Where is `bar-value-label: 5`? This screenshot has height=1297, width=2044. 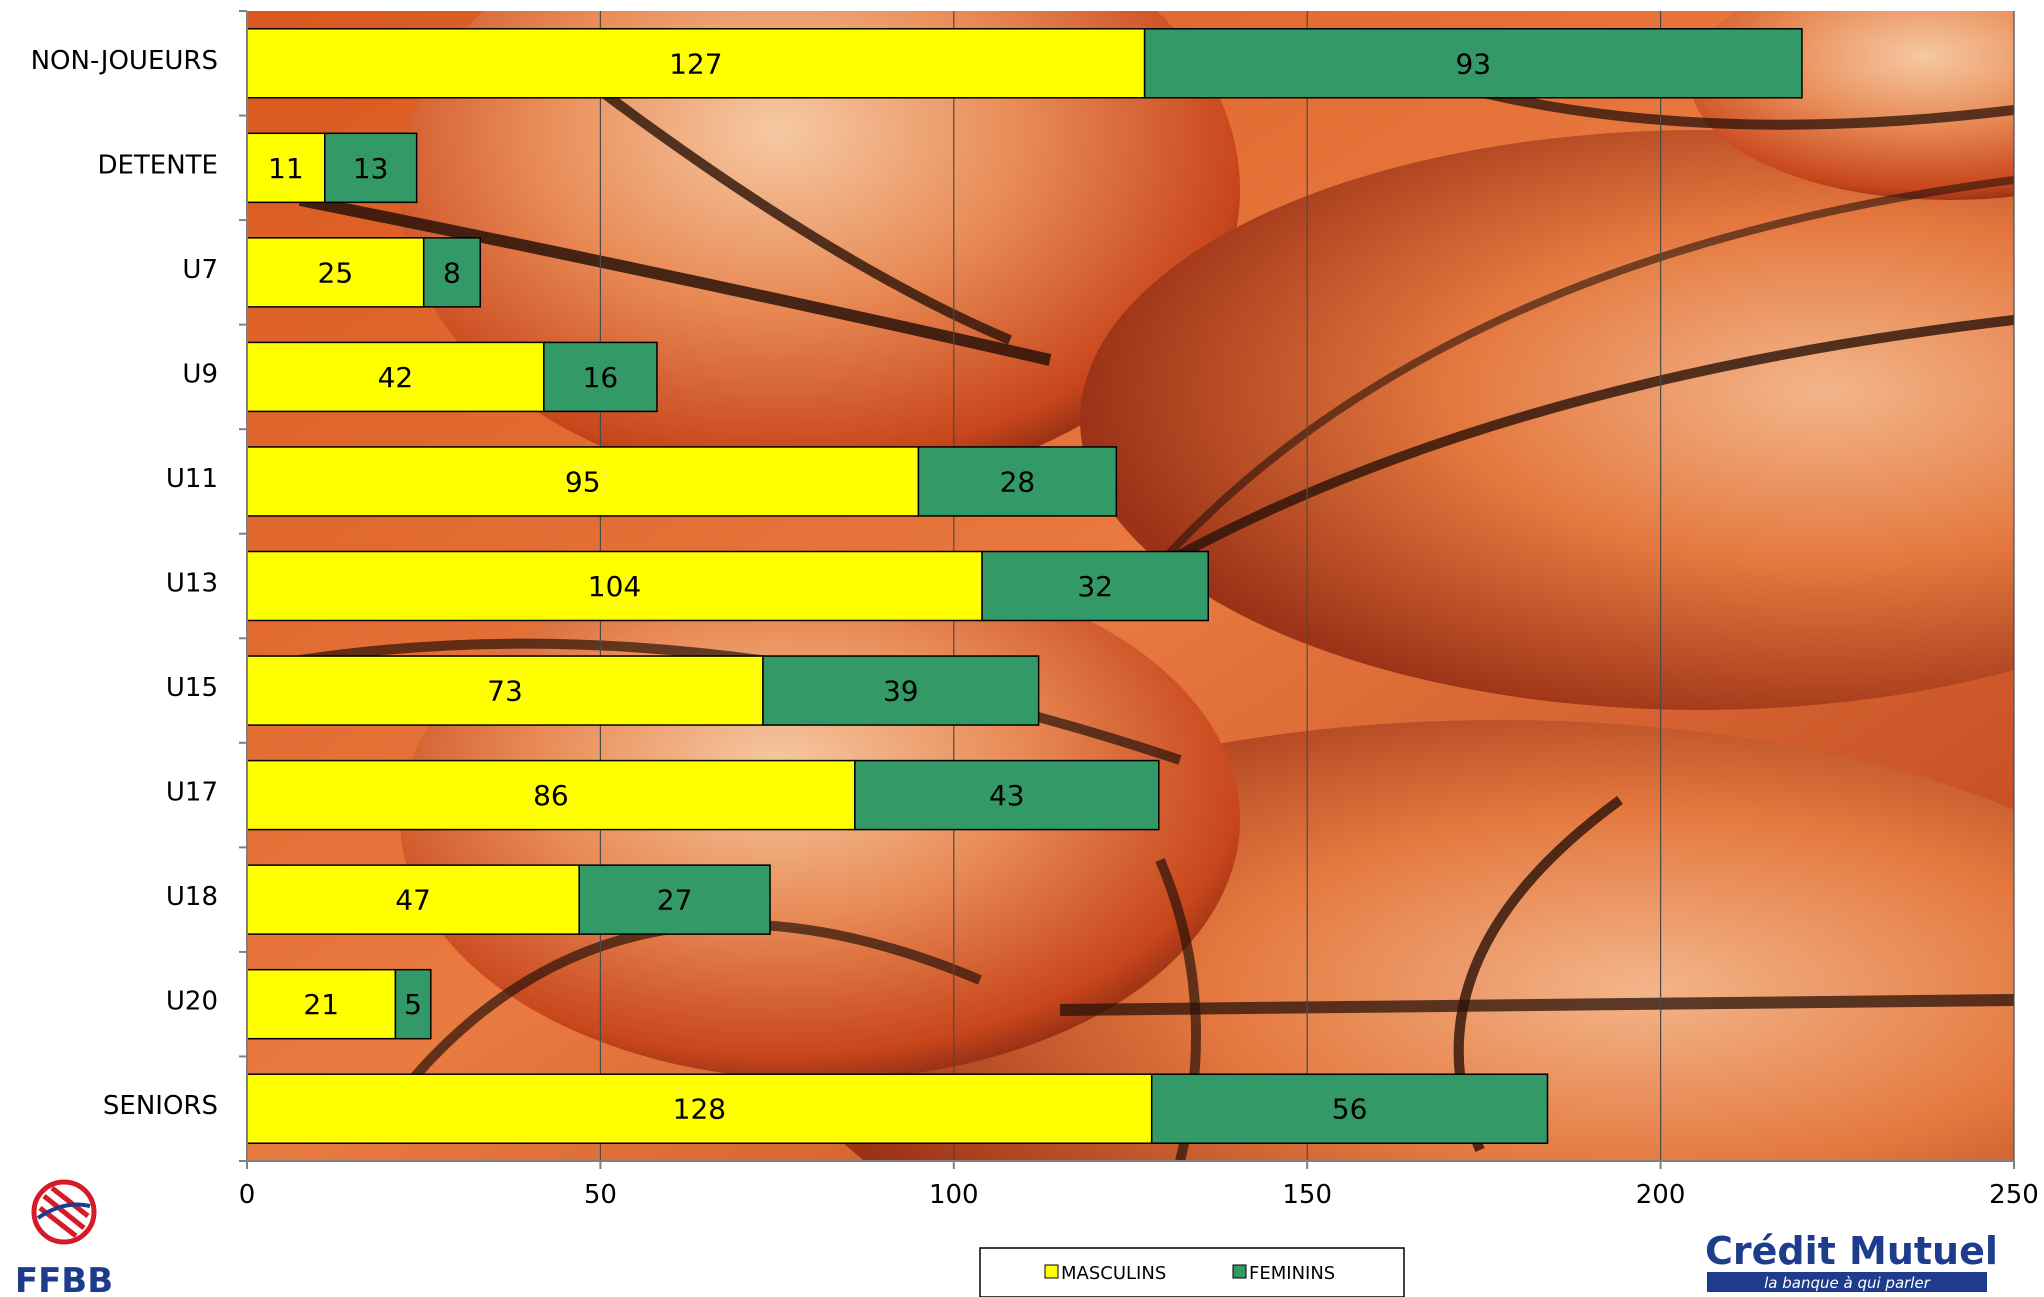
bar-value-label: 5 is located at coordinates (413, 1004).